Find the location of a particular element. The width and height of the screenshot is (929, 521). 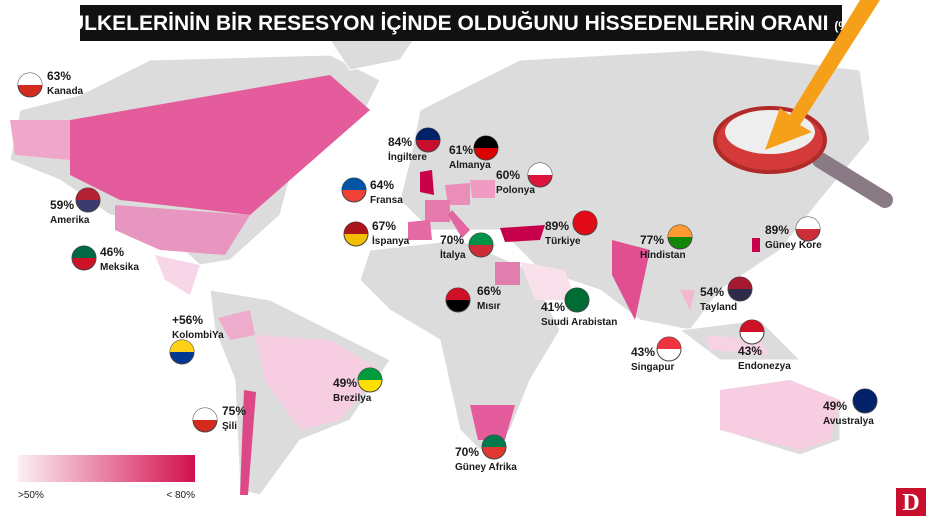

country-name: Hindistan is located at coordinates (663, 255).